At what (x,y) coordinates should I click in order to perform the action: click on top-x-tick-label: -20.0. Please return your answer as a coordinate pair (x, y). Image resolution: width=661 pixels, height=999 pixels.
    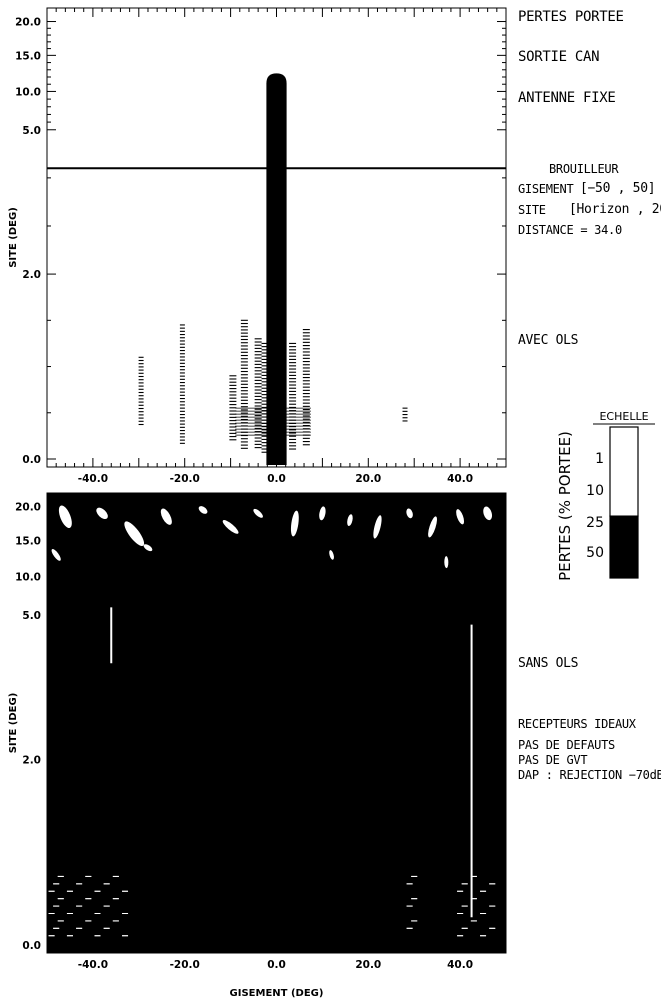
    Looking at the image, I should click on (185, 479).